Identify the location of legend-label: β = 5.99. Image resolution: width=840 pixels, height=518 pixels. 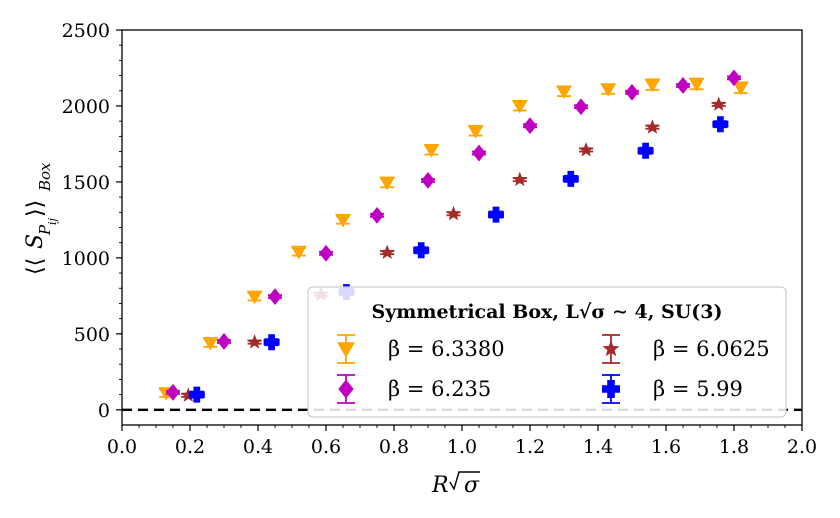
(698, 389).